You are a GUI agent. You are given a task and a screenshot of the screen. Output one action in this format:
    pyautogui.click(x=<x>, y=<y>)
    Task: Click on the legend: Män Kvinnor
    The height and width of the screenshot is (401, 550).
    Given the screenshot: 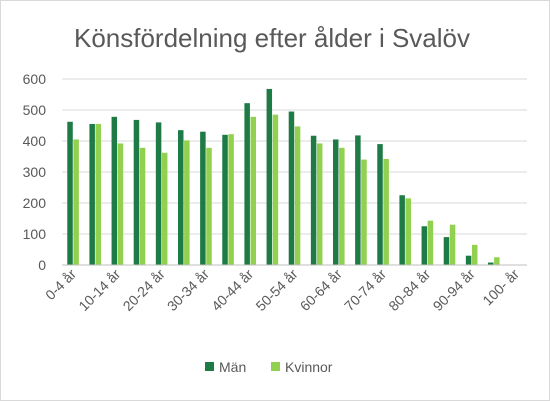 What is the action you would take?
    pyautogui.click(x=269, y=367)
    